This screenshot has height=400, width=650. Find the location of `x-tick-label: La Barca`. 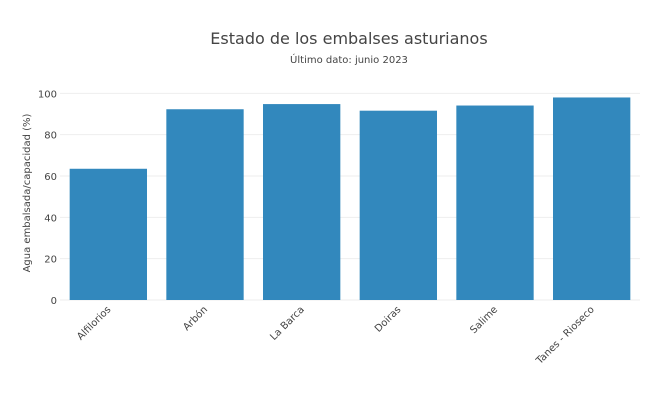

x-tick-label: La Barca is located at coordinates (287, 323).